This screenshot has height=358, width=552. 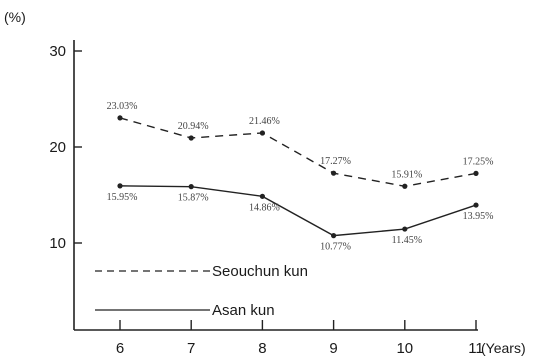 I want to click on legend: Seouchun kun Asan kun, so click(x=201, y=291).